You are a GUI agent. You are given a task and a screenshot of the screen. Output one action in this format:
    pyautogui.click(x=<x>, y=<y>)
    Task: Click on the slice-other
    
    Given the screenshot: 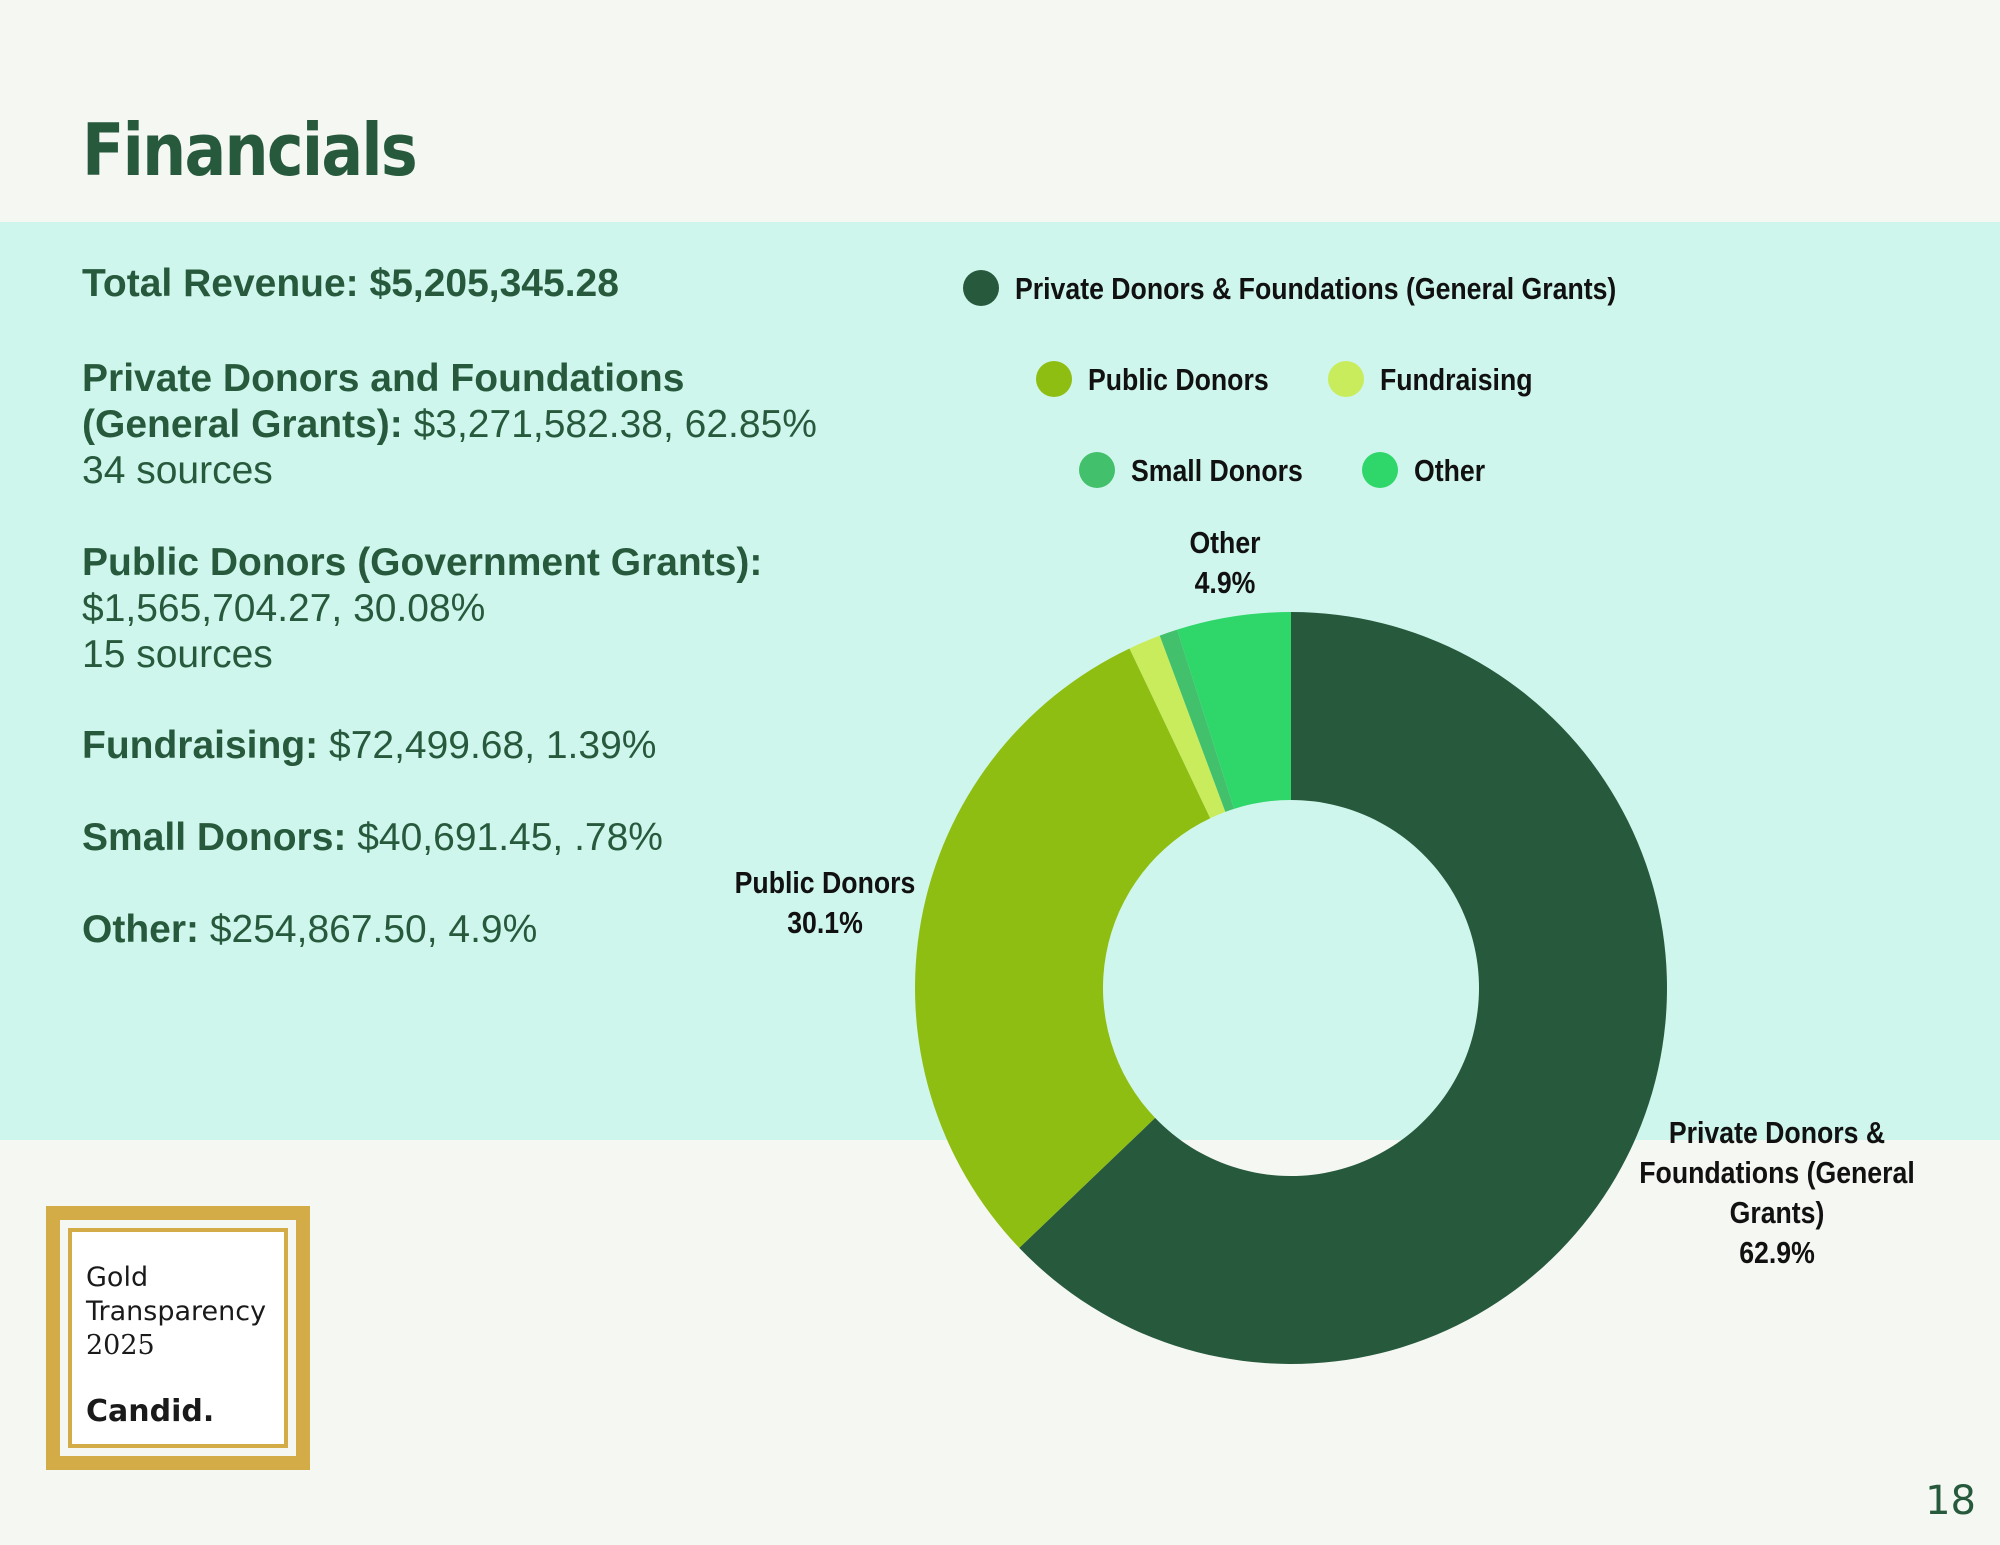 What is the action you would take?
    pyautogui.click(x=1234, y=710)
    